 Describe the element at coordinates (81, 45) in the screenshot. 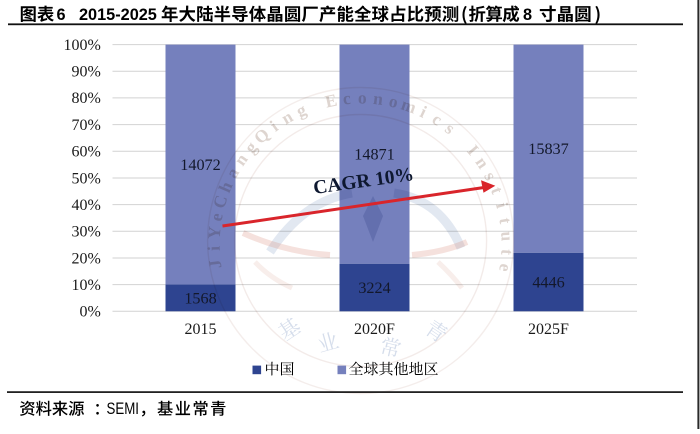

I see `svg-text: 100%` at that location.